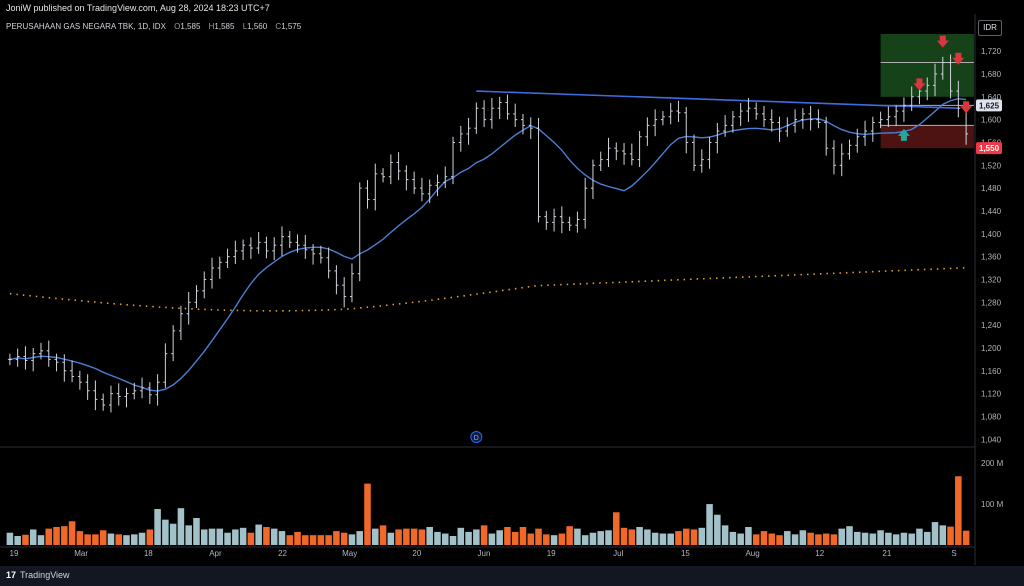 This screenshot has width=1024, height=586. I want to click on price-tick-label: 1,640, so click(991, 97).